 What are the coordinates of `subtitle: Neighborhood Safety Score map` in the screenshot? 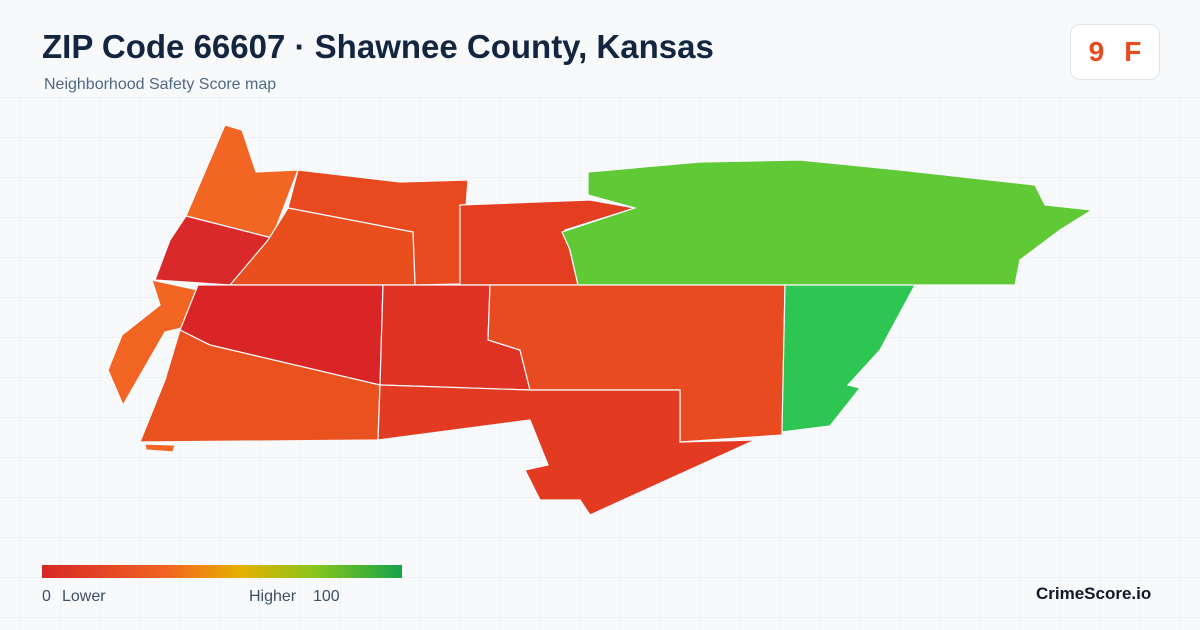 It's located at (160, 84).